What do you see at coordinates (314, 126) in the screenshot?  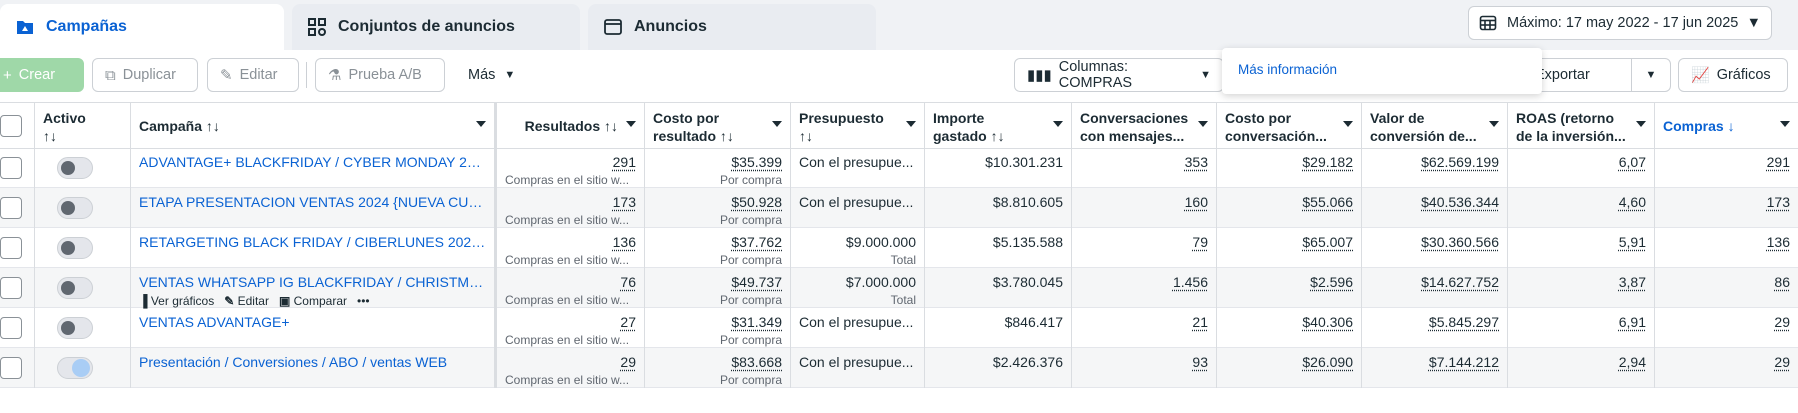 I see `header-campaign: Campaña ↑↓` at bounding box center [314, 126].